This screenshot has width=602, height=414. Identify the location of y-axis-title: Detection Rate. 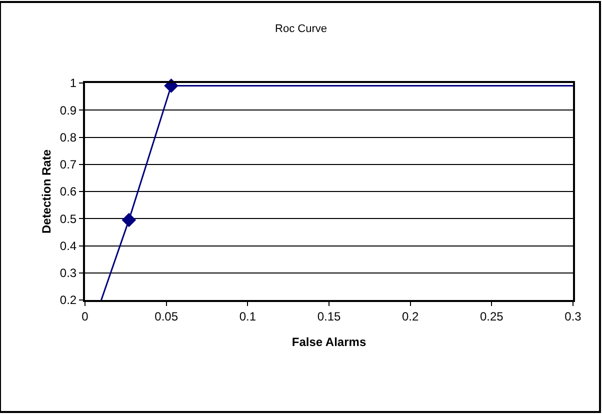
(47, 191).